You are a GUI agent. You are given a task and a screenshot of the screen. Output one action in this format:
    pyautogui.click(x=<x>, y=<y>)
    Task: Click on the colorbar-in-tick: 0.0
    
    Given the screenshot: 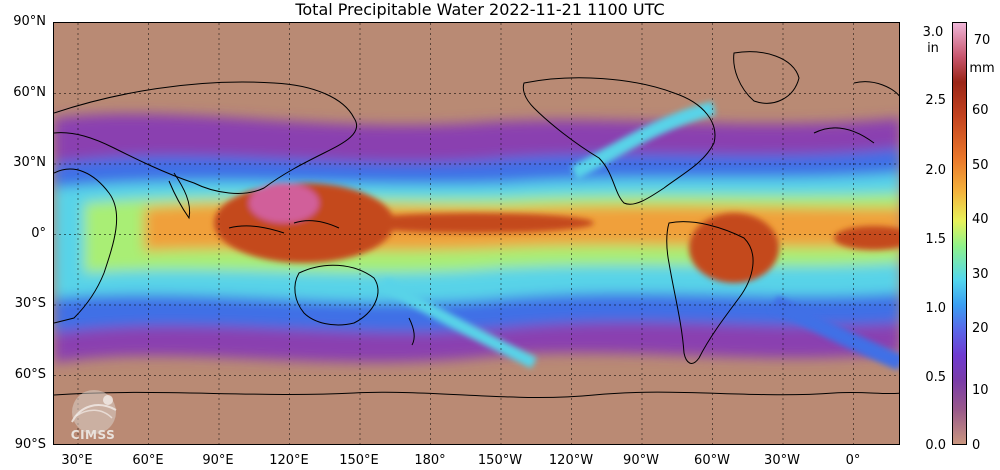 What is the action you would take?
    pyautogui.click(x=935, y=445)
    